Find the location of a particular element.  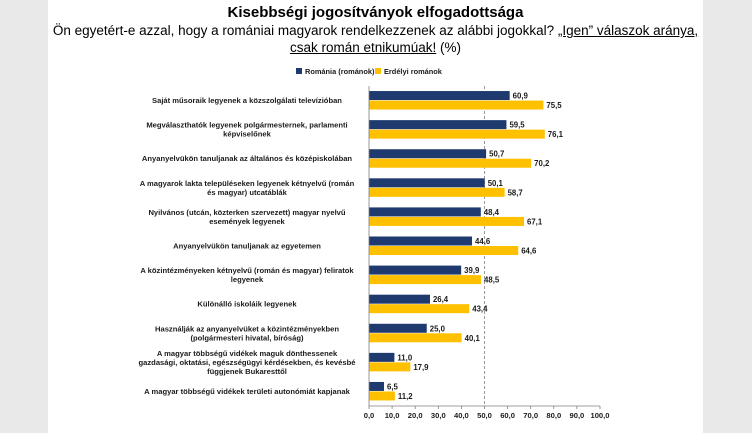

value-label-romania-2: 50,7 is located at coordinates (496, 154).